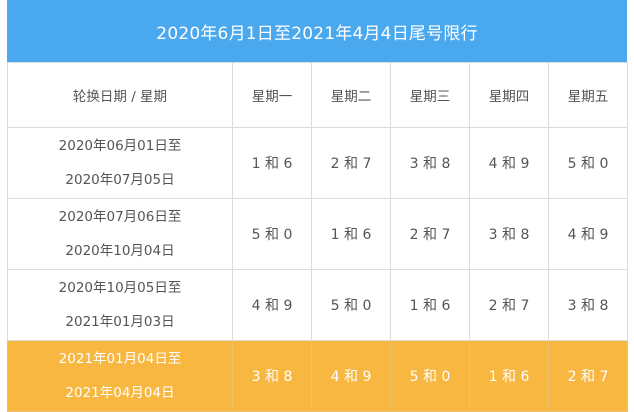  What do you see at coordinates (120, 288) in the screenshot?
I see `period-start: 2020年10月05日至` at bounding box center [120, 288].